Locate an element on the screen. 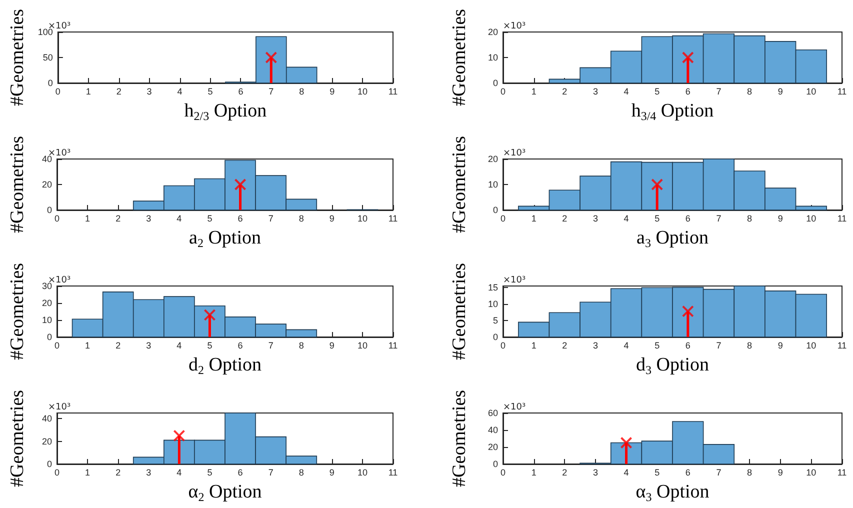  y-tick-label: 30 is located at coordinates (47, 286).